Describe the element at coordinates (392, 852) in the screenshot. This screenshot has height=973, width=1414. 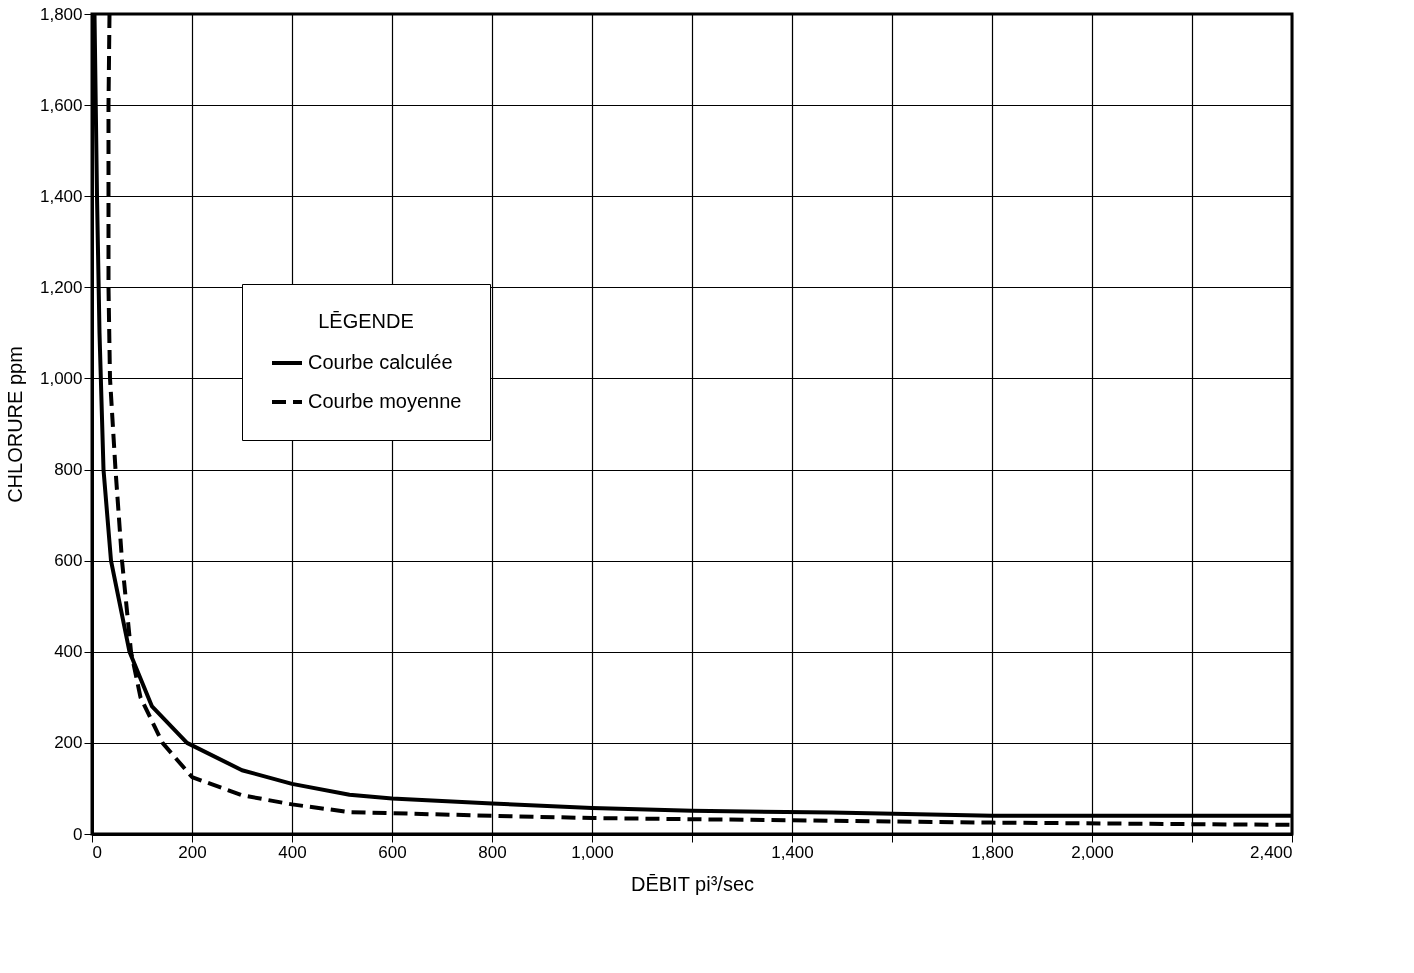
I see `x-tick-label: 600` at that location.